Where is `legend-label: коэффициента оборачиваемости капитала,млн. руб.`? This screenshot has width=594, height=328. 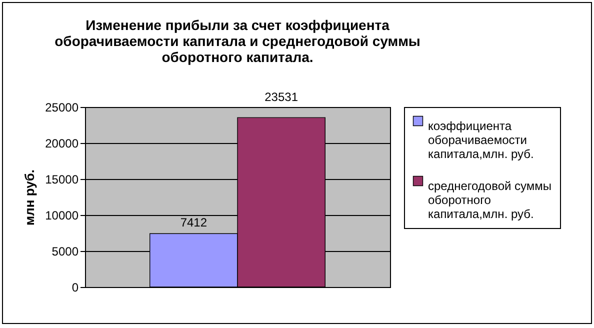 legend-label: коэффициента оборачиваемости капитала,млн. руб. is located at coordinates (481, 140).